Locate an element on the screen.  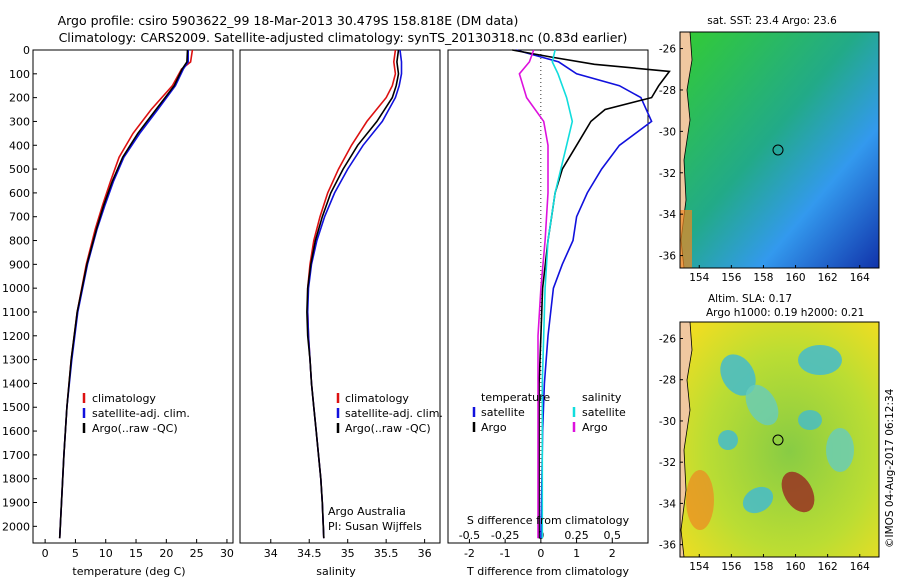
t-difference-xlabel: T difference from climatology is located at coordinates (547, 571).